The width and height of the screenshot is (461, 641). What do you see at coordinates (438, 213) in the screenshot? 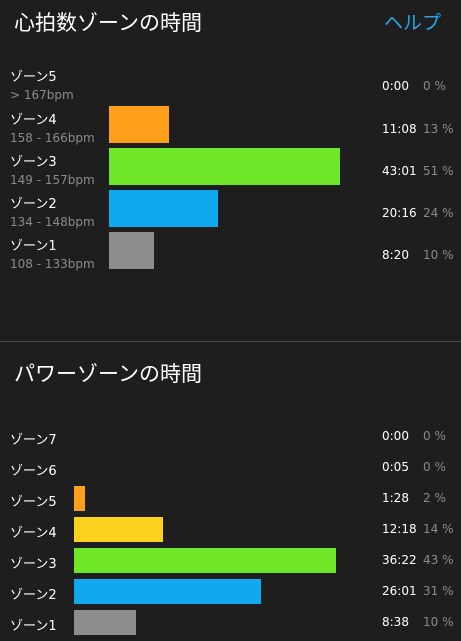
I see `hr-zone-percent: 24 %` at bounding box center [438, 213].